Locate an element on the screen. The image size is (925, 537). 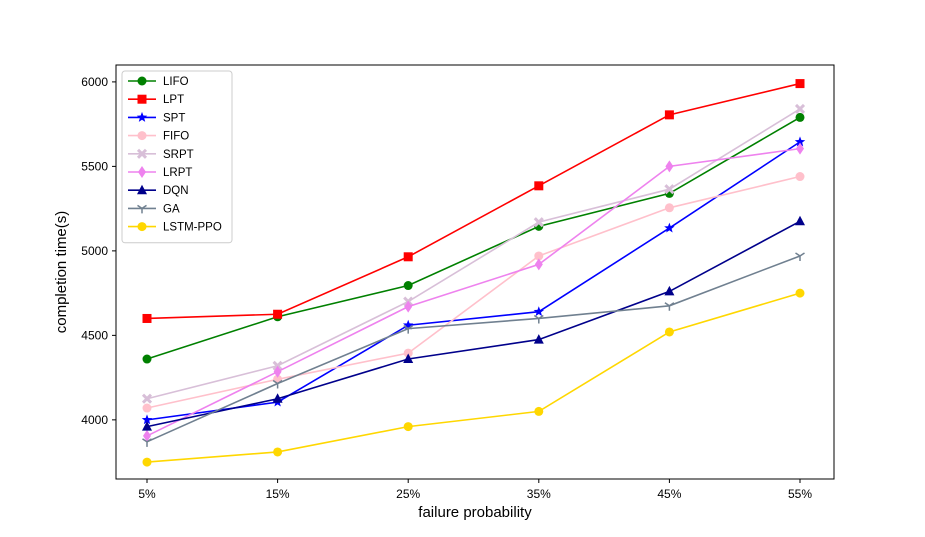
x-axis-label: failure probability is located at coordinates (475, 512).